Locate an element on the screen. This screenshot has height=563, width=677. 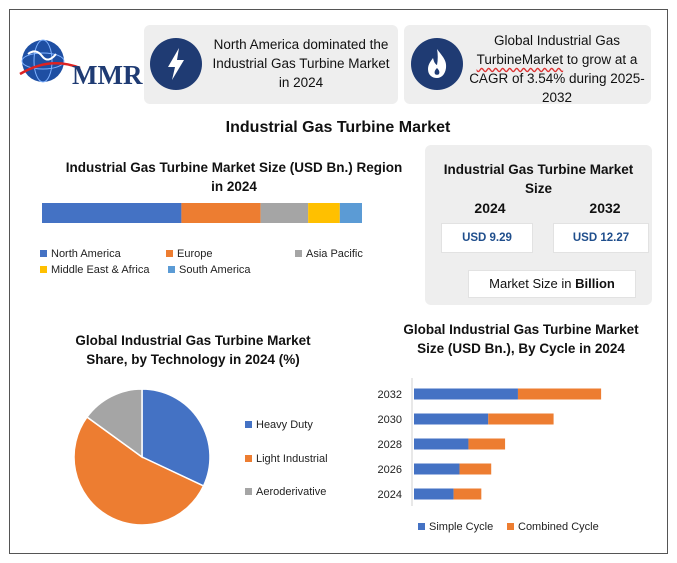
market-size-footer-unit: Billion is located at coordinates (595, 283).